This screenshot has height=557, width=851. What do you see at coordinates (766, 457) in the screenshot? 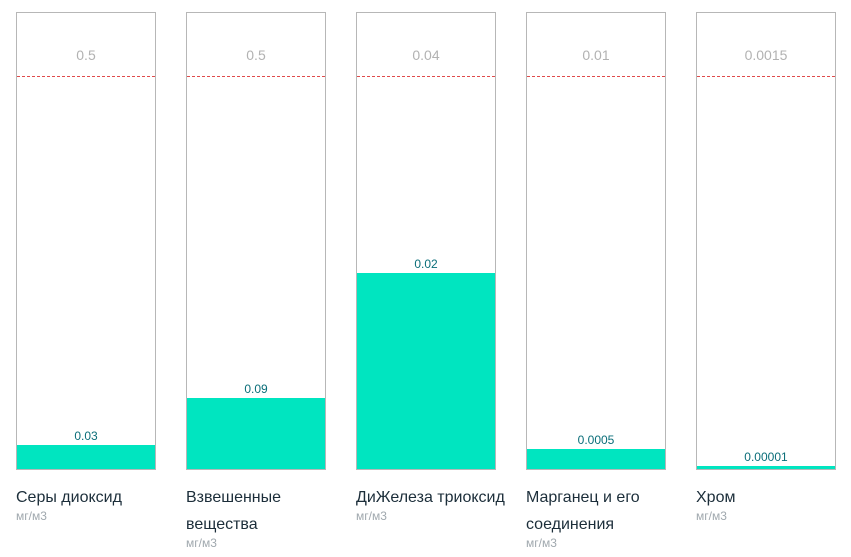
I see `value-label: 0.00001` at bounding box center [766, 457].